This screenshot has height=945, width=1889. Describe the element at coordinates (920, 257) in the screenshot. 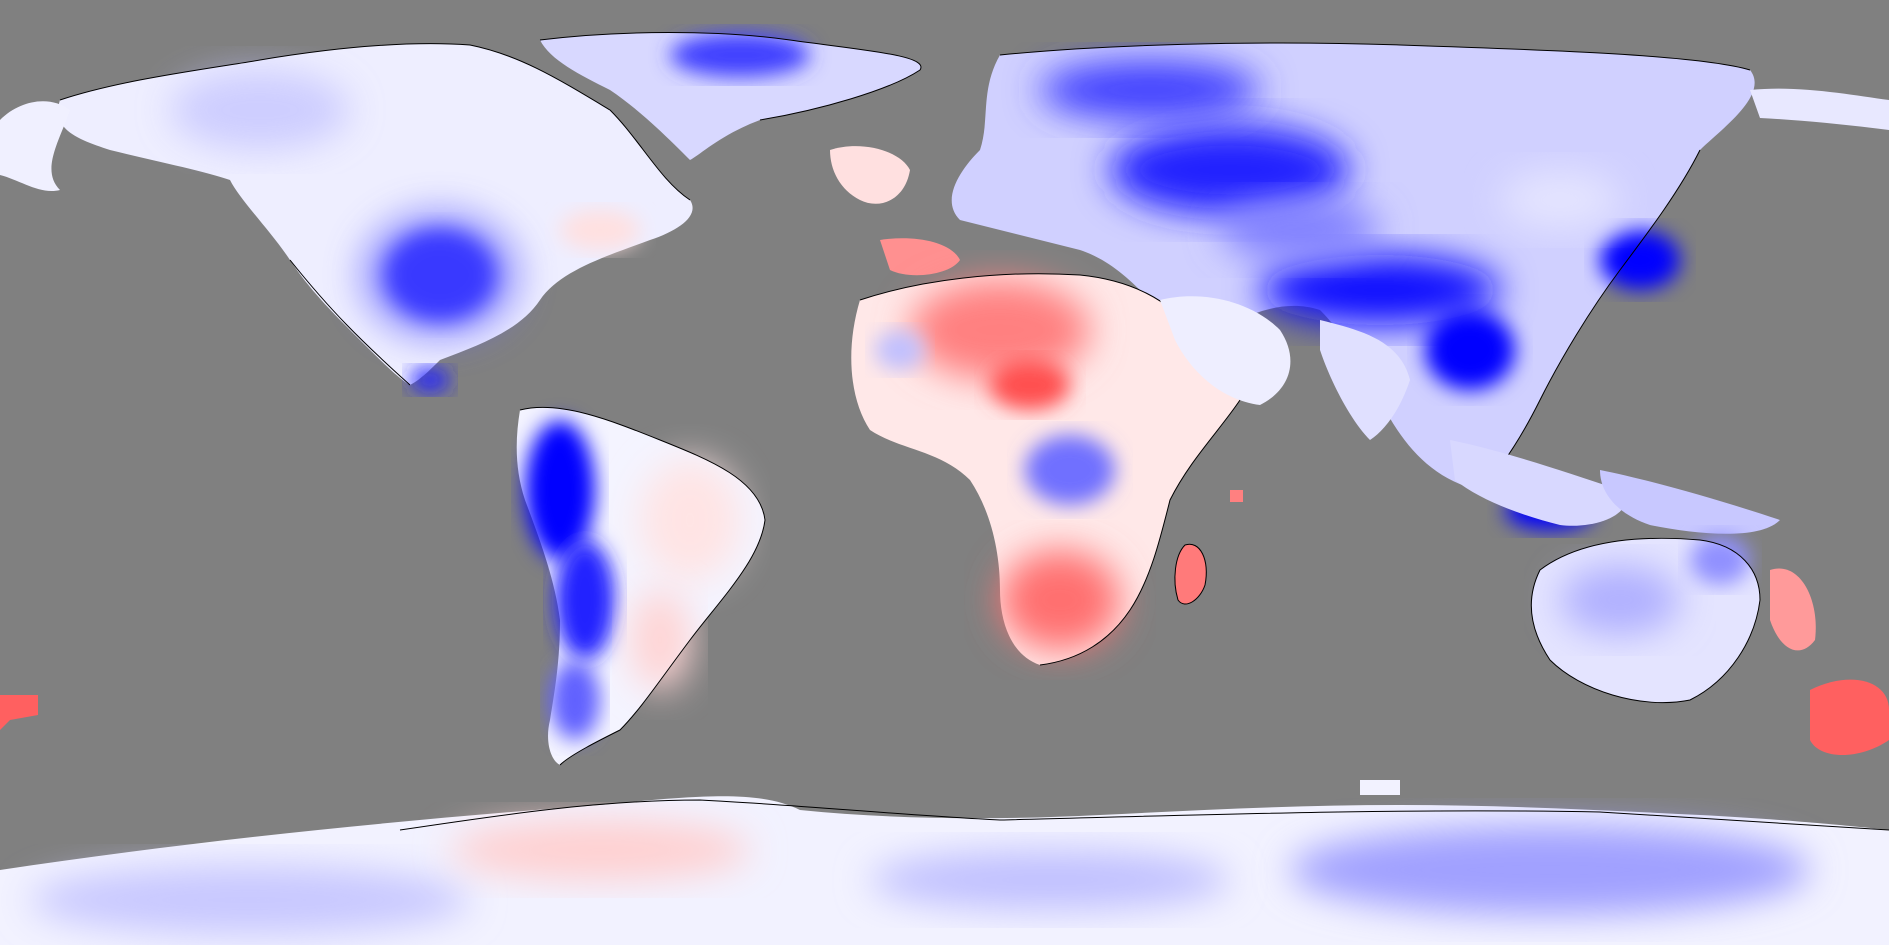

I see `iberia-region` at that location.